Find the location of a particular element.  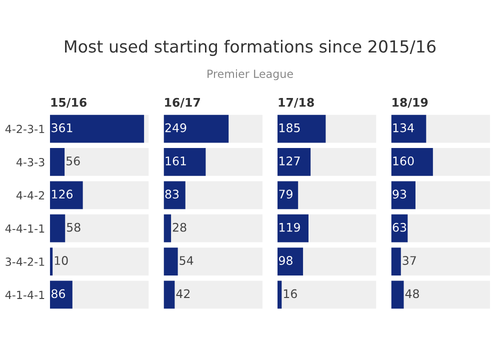

y-tick-label: 3-4-2-1 is located at coordinates (25, 262).